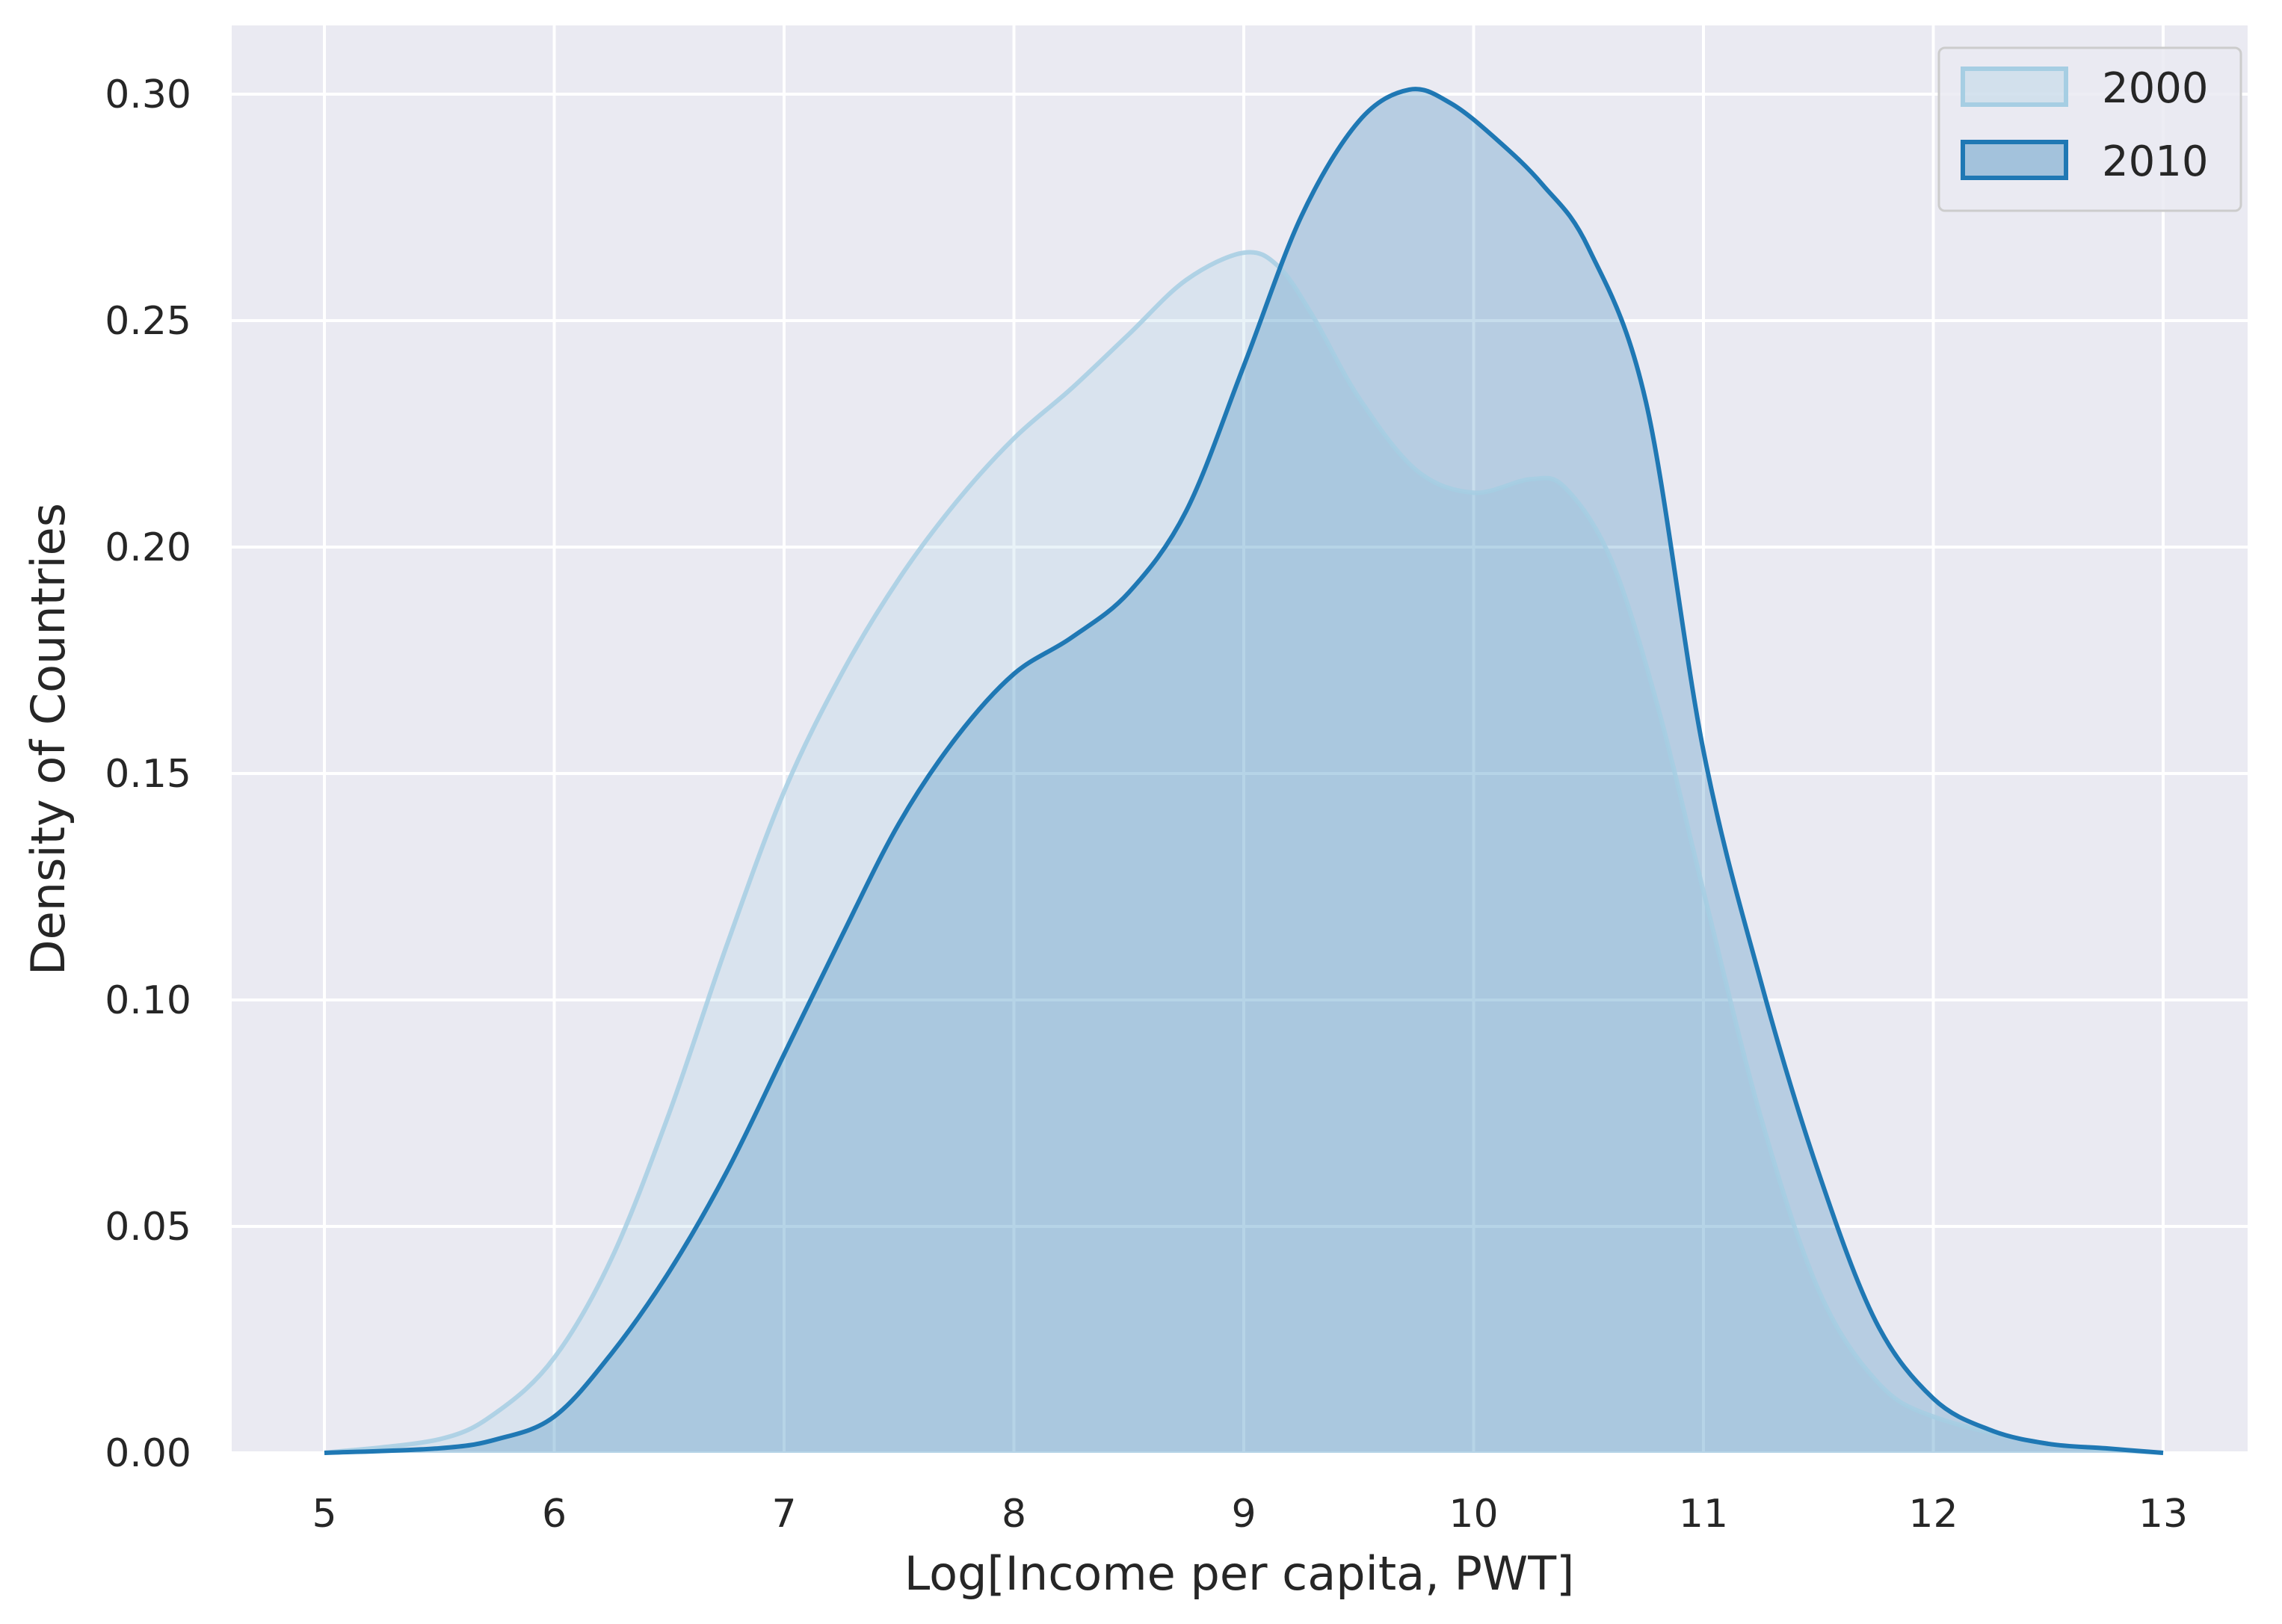  I want to click on x-tick-label: 6, so click(554, 1515).